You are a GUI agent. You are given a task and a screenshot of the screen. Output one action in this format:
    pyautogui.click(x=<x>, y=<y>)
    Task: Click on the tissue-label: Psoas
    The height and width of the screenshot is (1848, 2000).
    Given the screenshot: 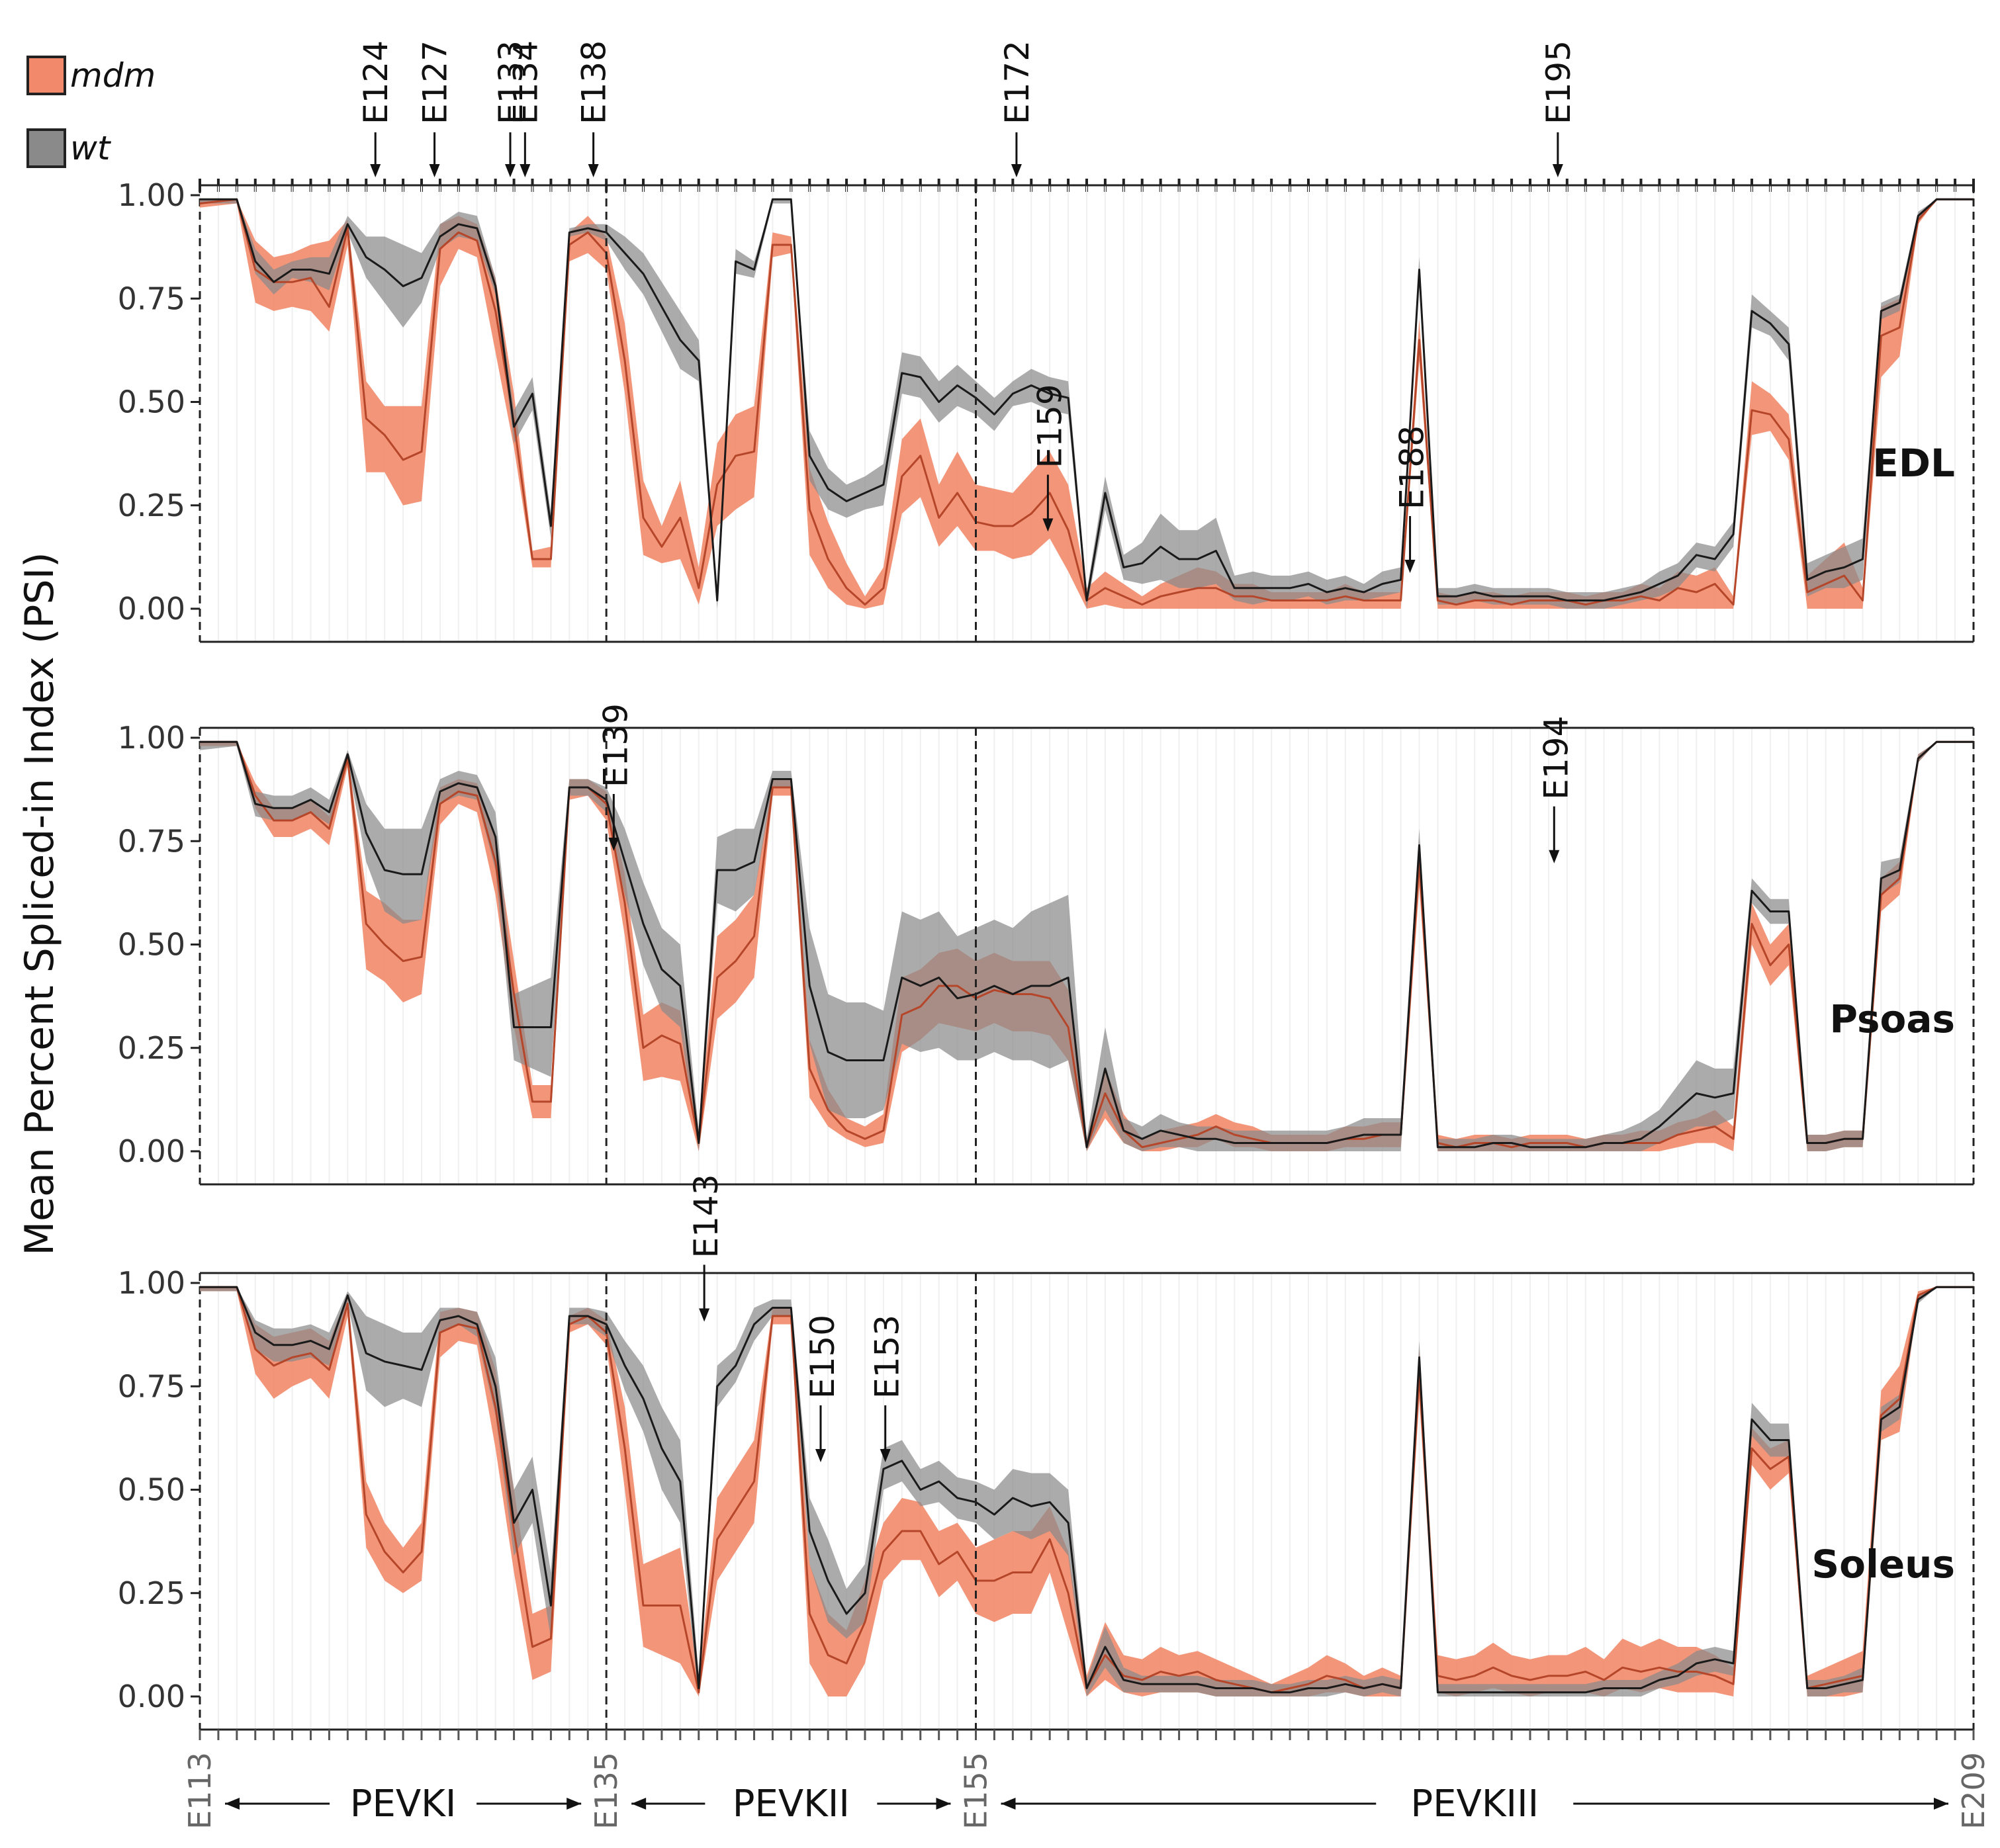 What is the action you would take?
    pyautogui.click(x=1892, y=1018)
    